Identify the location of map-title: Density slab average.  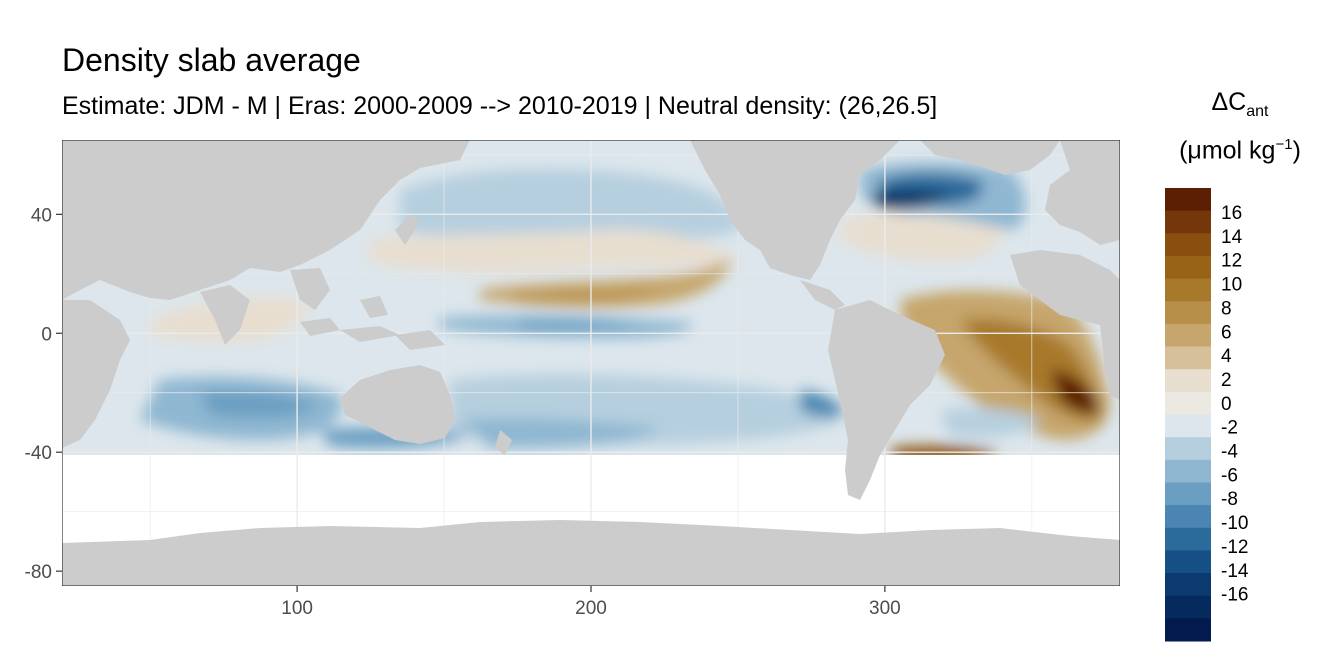
(211, 60).